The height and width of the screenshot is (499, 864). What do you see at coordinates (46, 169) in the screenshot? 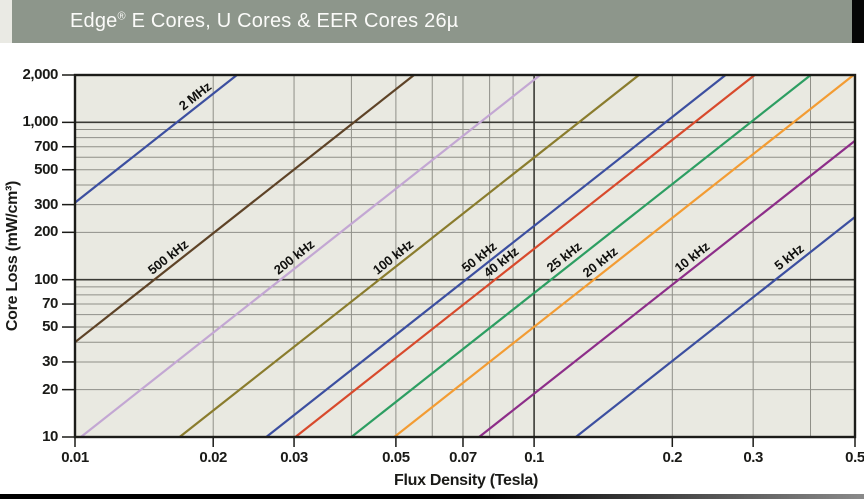
I see `y-tick-label: 500` at bounding box center [46, 169].